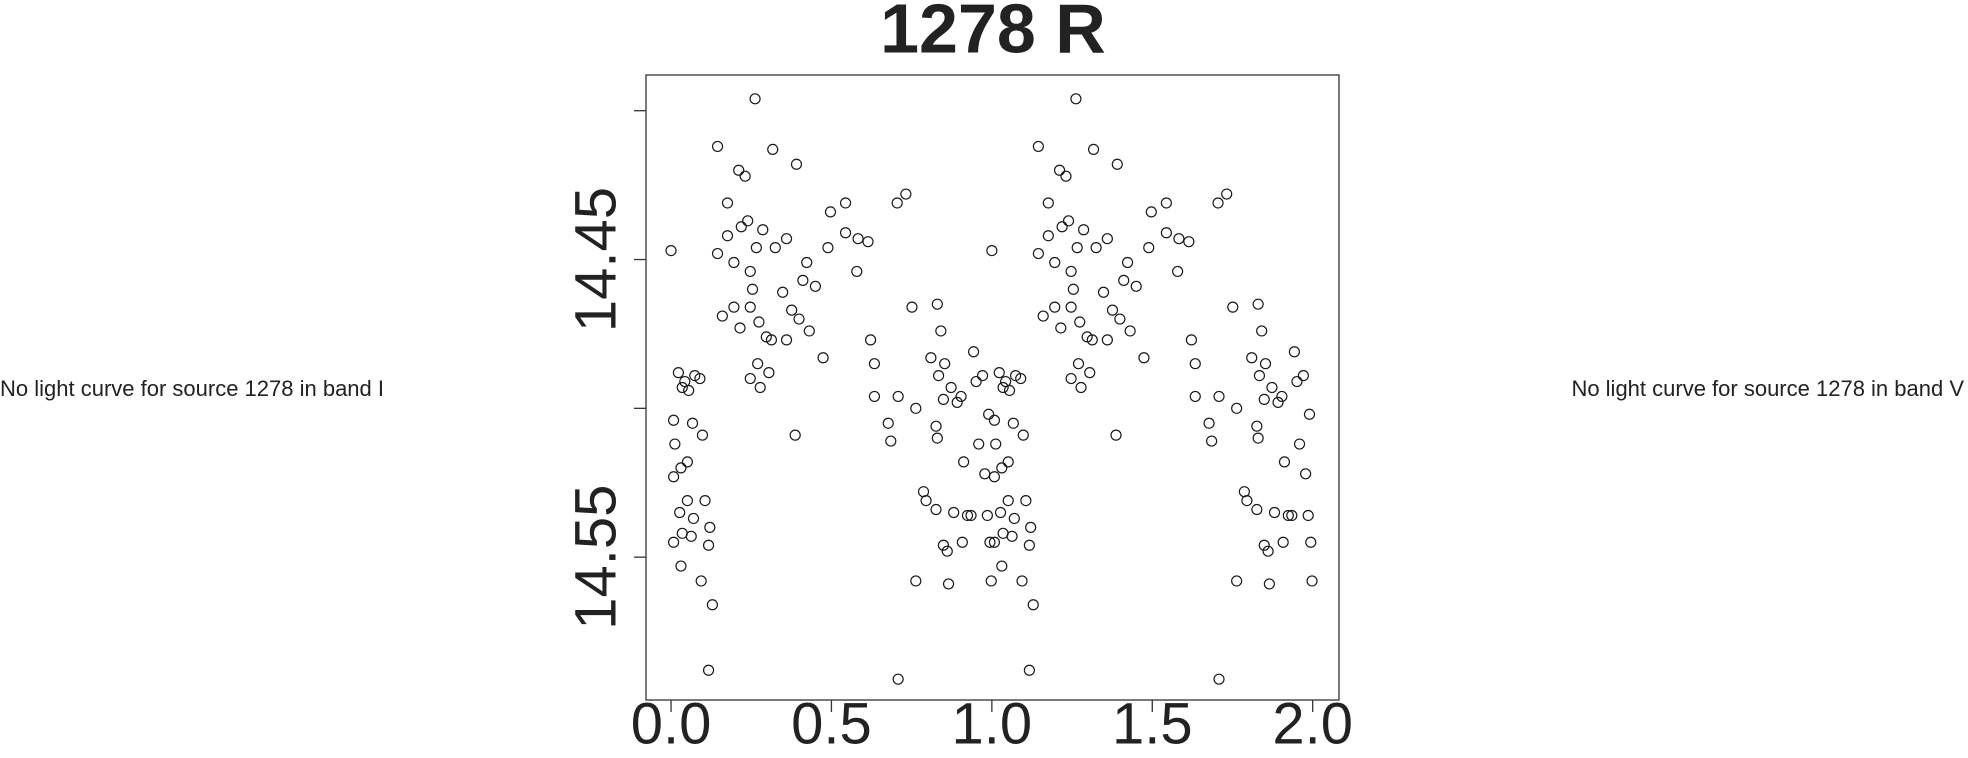  Describe the element at coordinates (831, 723) in the screenshot. I see `x-tick-label: 0.5` at that location.